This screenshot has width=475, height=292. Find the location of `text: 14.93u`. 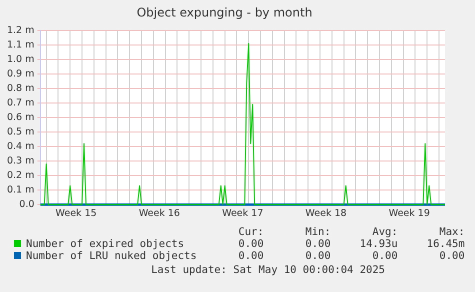

text: 14.93u is located at coordinates (378, 244).